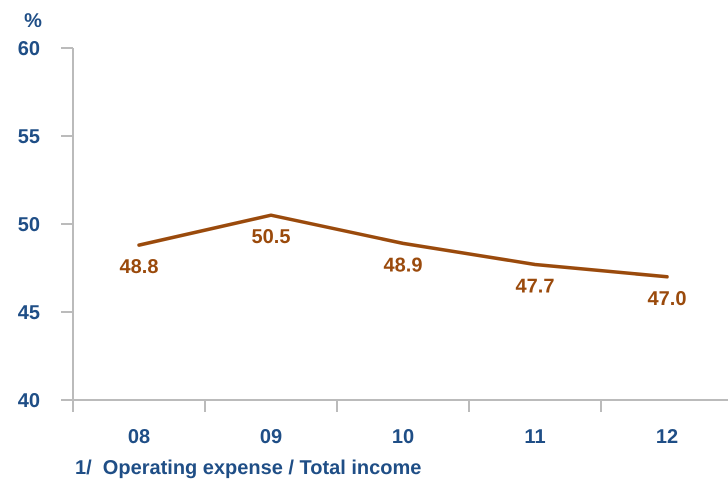  What do you see at coordinates (271, 437) in the screenshot?
I see `x-tick-label: 09` at bounding box center [271, 437].